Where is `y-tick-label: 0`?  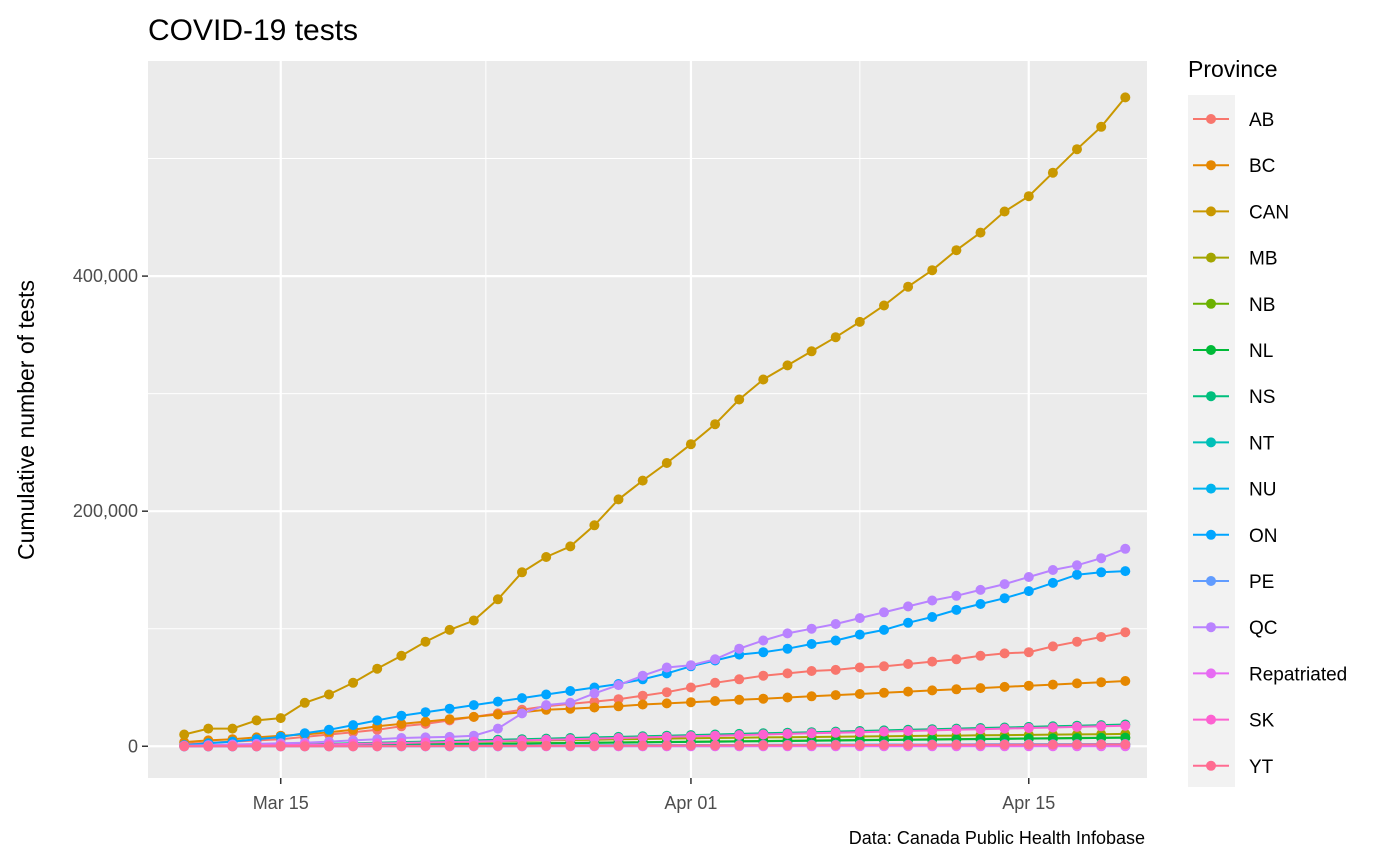
y-tick-label: 0 is located at coordinates (133, 746).